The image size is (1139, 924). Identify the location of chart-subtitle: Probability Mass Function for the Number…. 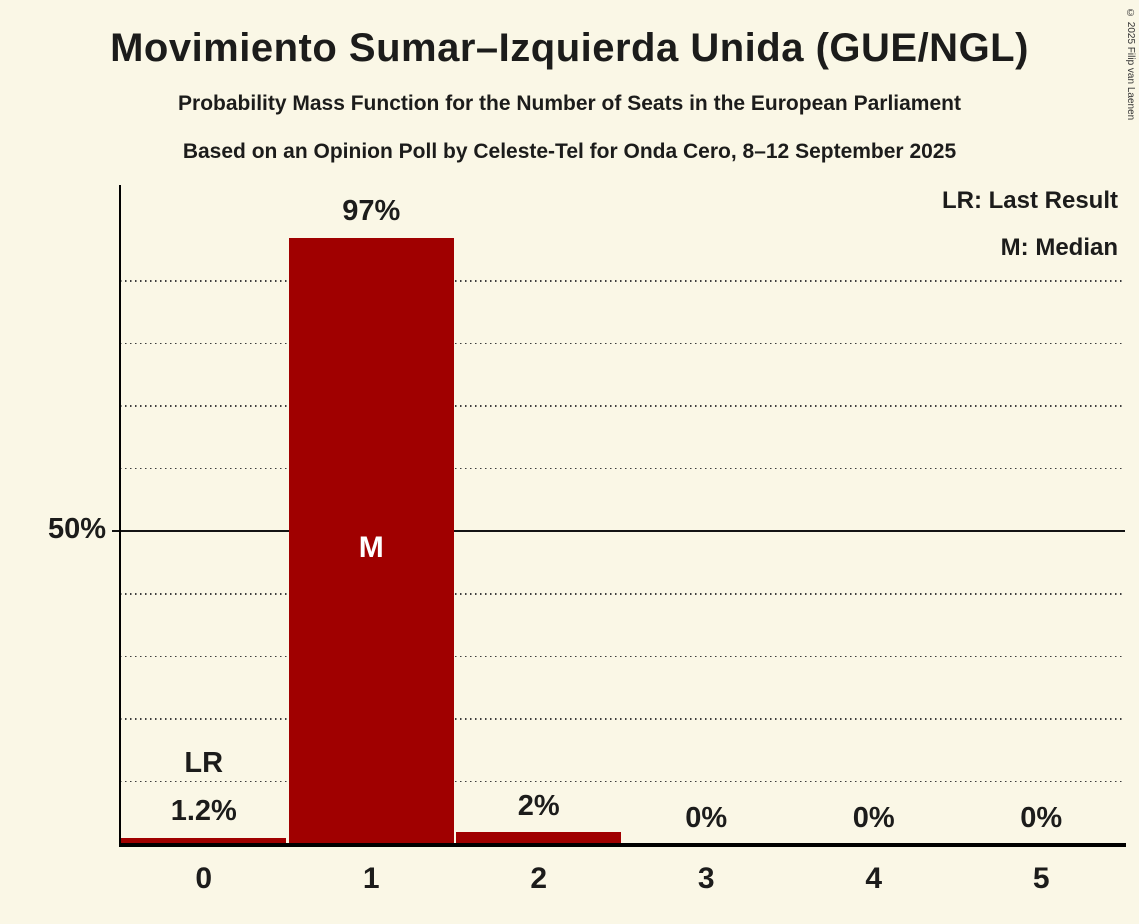
(569, 103).